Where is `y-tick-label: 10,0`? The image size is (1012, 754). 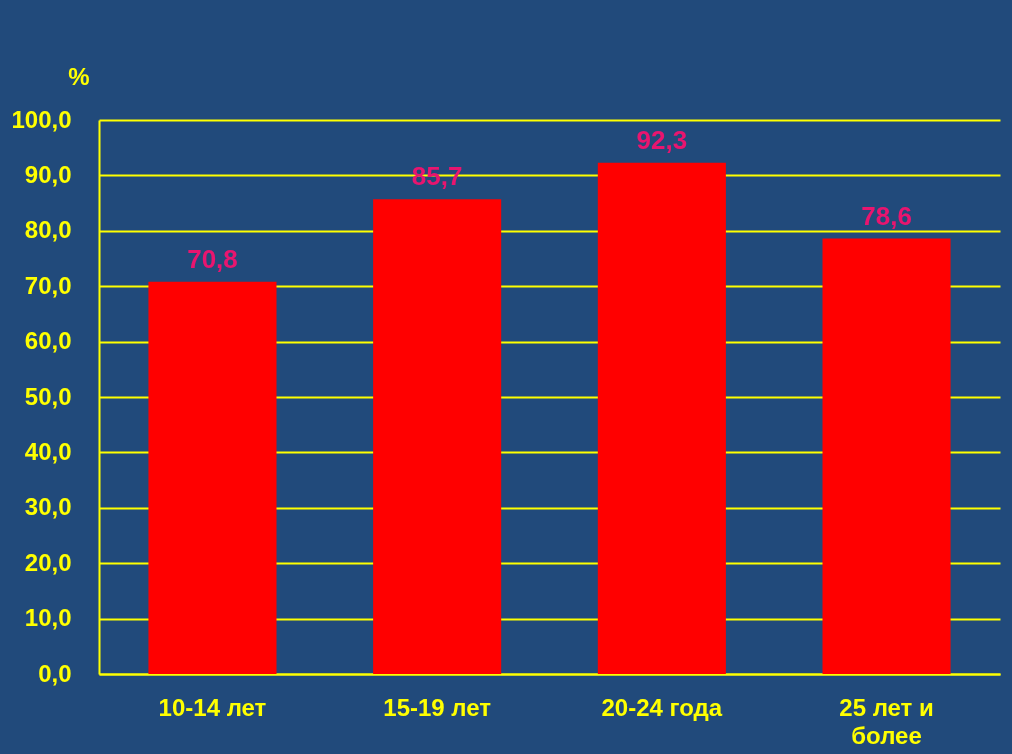 y-tick-label: 10,0 is located at coordinates (48, 618).